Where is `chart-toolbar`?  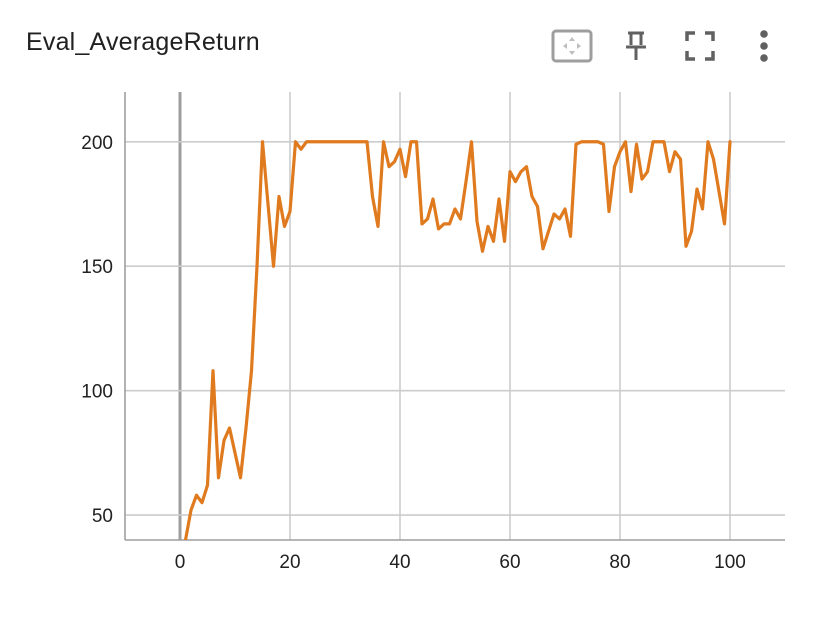
chart-toolbar is located at coordinates (658, 46).